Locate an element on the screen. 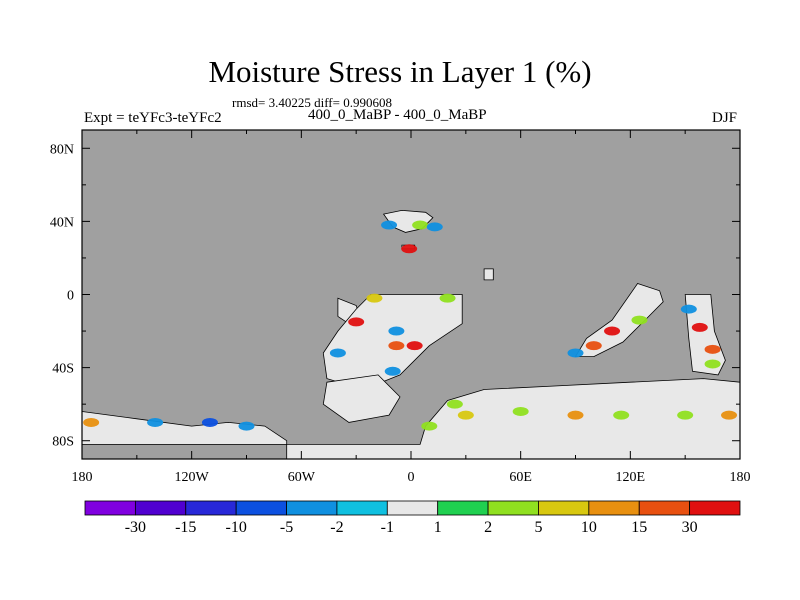 This screenshot has width=800, height=600. colorbar-label: 15 is located at coordinates (639, 527).